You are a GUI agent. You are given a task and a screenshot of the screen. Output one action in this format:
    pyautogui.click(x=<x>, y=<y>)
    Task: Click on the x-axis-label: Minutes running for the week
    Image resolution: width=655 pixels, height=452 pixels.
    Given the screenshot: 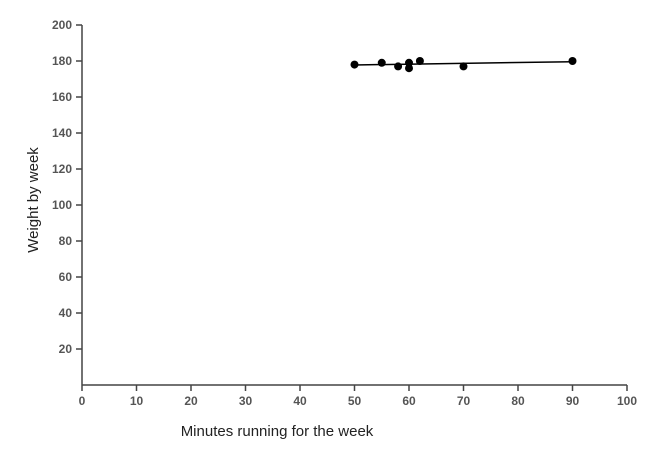 What is the action you would take?
    pyautogui.click(x=277, y=431)
    